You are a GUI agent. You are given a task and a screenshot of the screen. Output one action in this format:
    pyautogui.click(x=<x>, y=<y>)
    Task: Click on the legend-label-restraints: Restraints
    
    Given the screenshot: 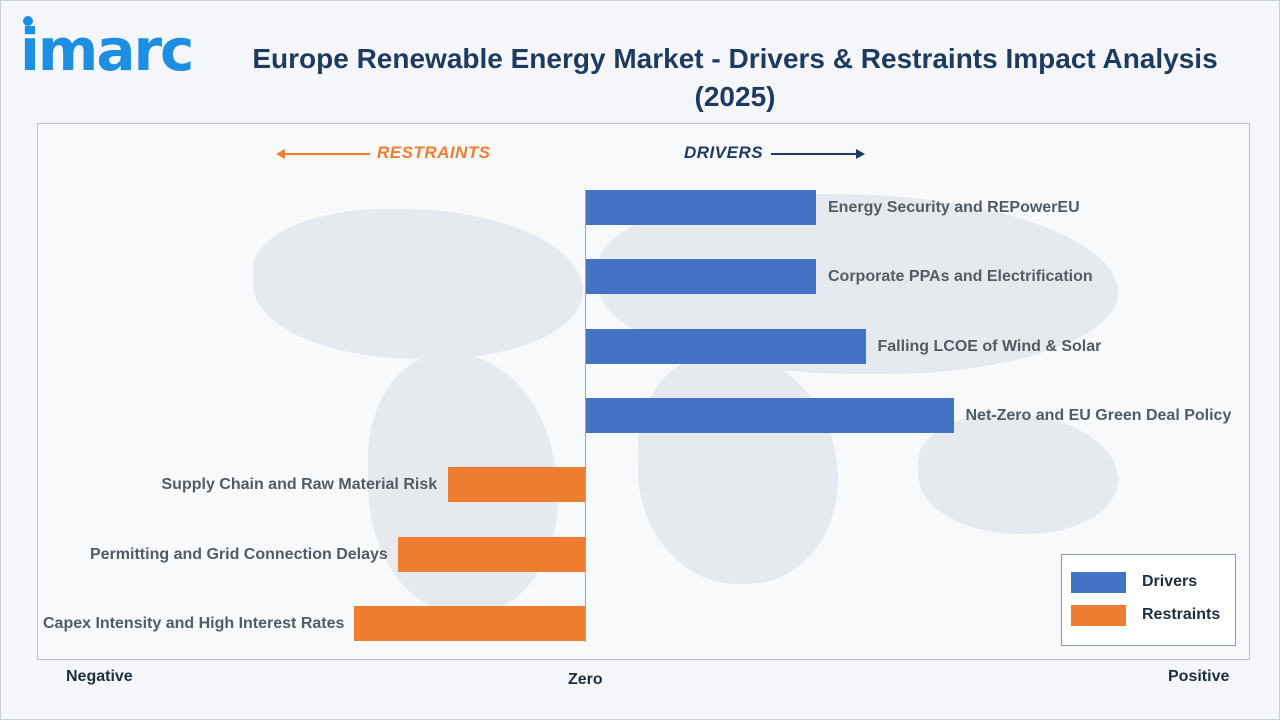 What is the action you would take?
    pyautogui.click(x=1181, y=614)
    